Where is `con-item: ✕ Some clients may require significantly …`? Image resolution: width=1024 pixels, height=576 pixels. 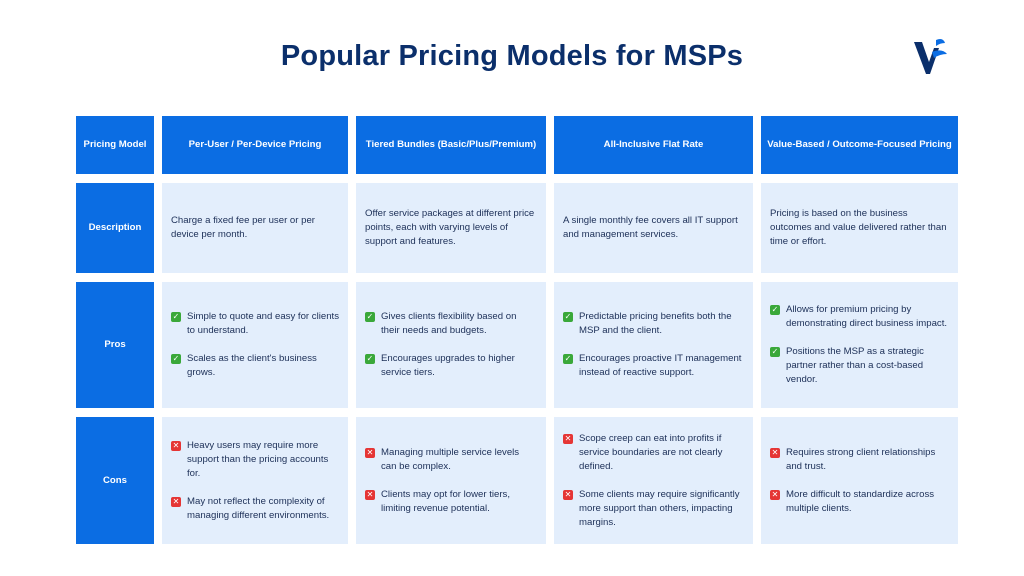
con-item: ✕ Some clients may require significantly … is located at coordinates (653, 509).